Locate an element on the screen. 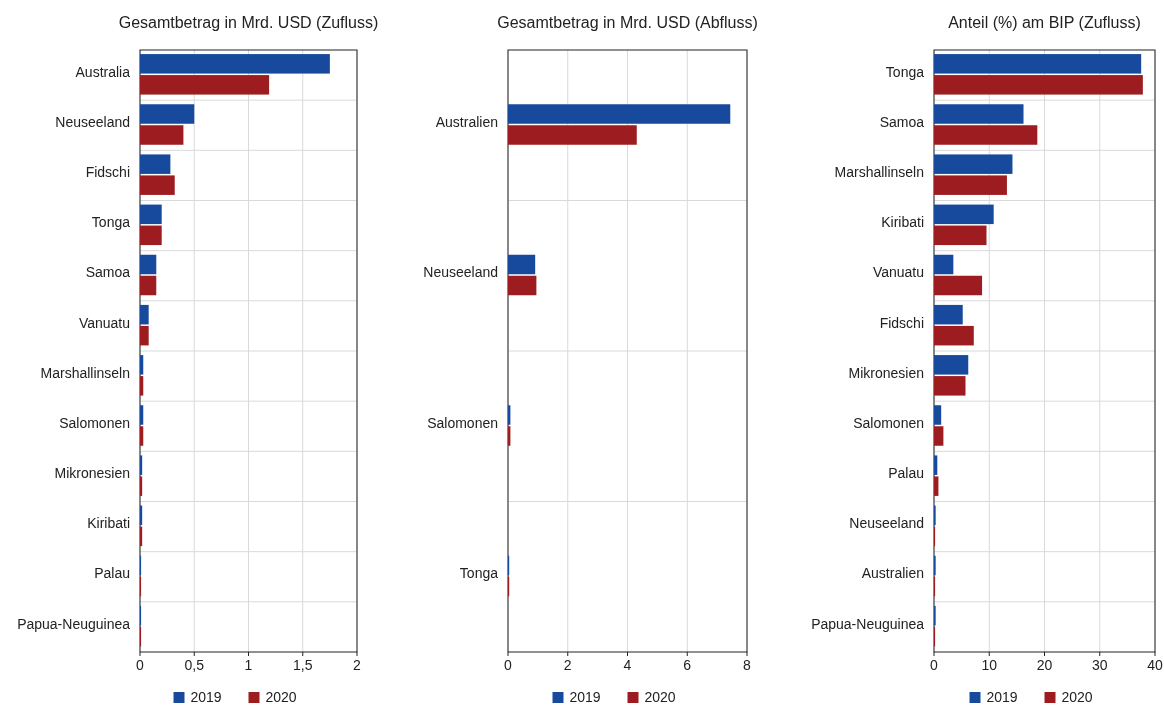 This screenshot has width=1164, height=706. x-tick-label: 1,5 is located at coordinates (303, 665).